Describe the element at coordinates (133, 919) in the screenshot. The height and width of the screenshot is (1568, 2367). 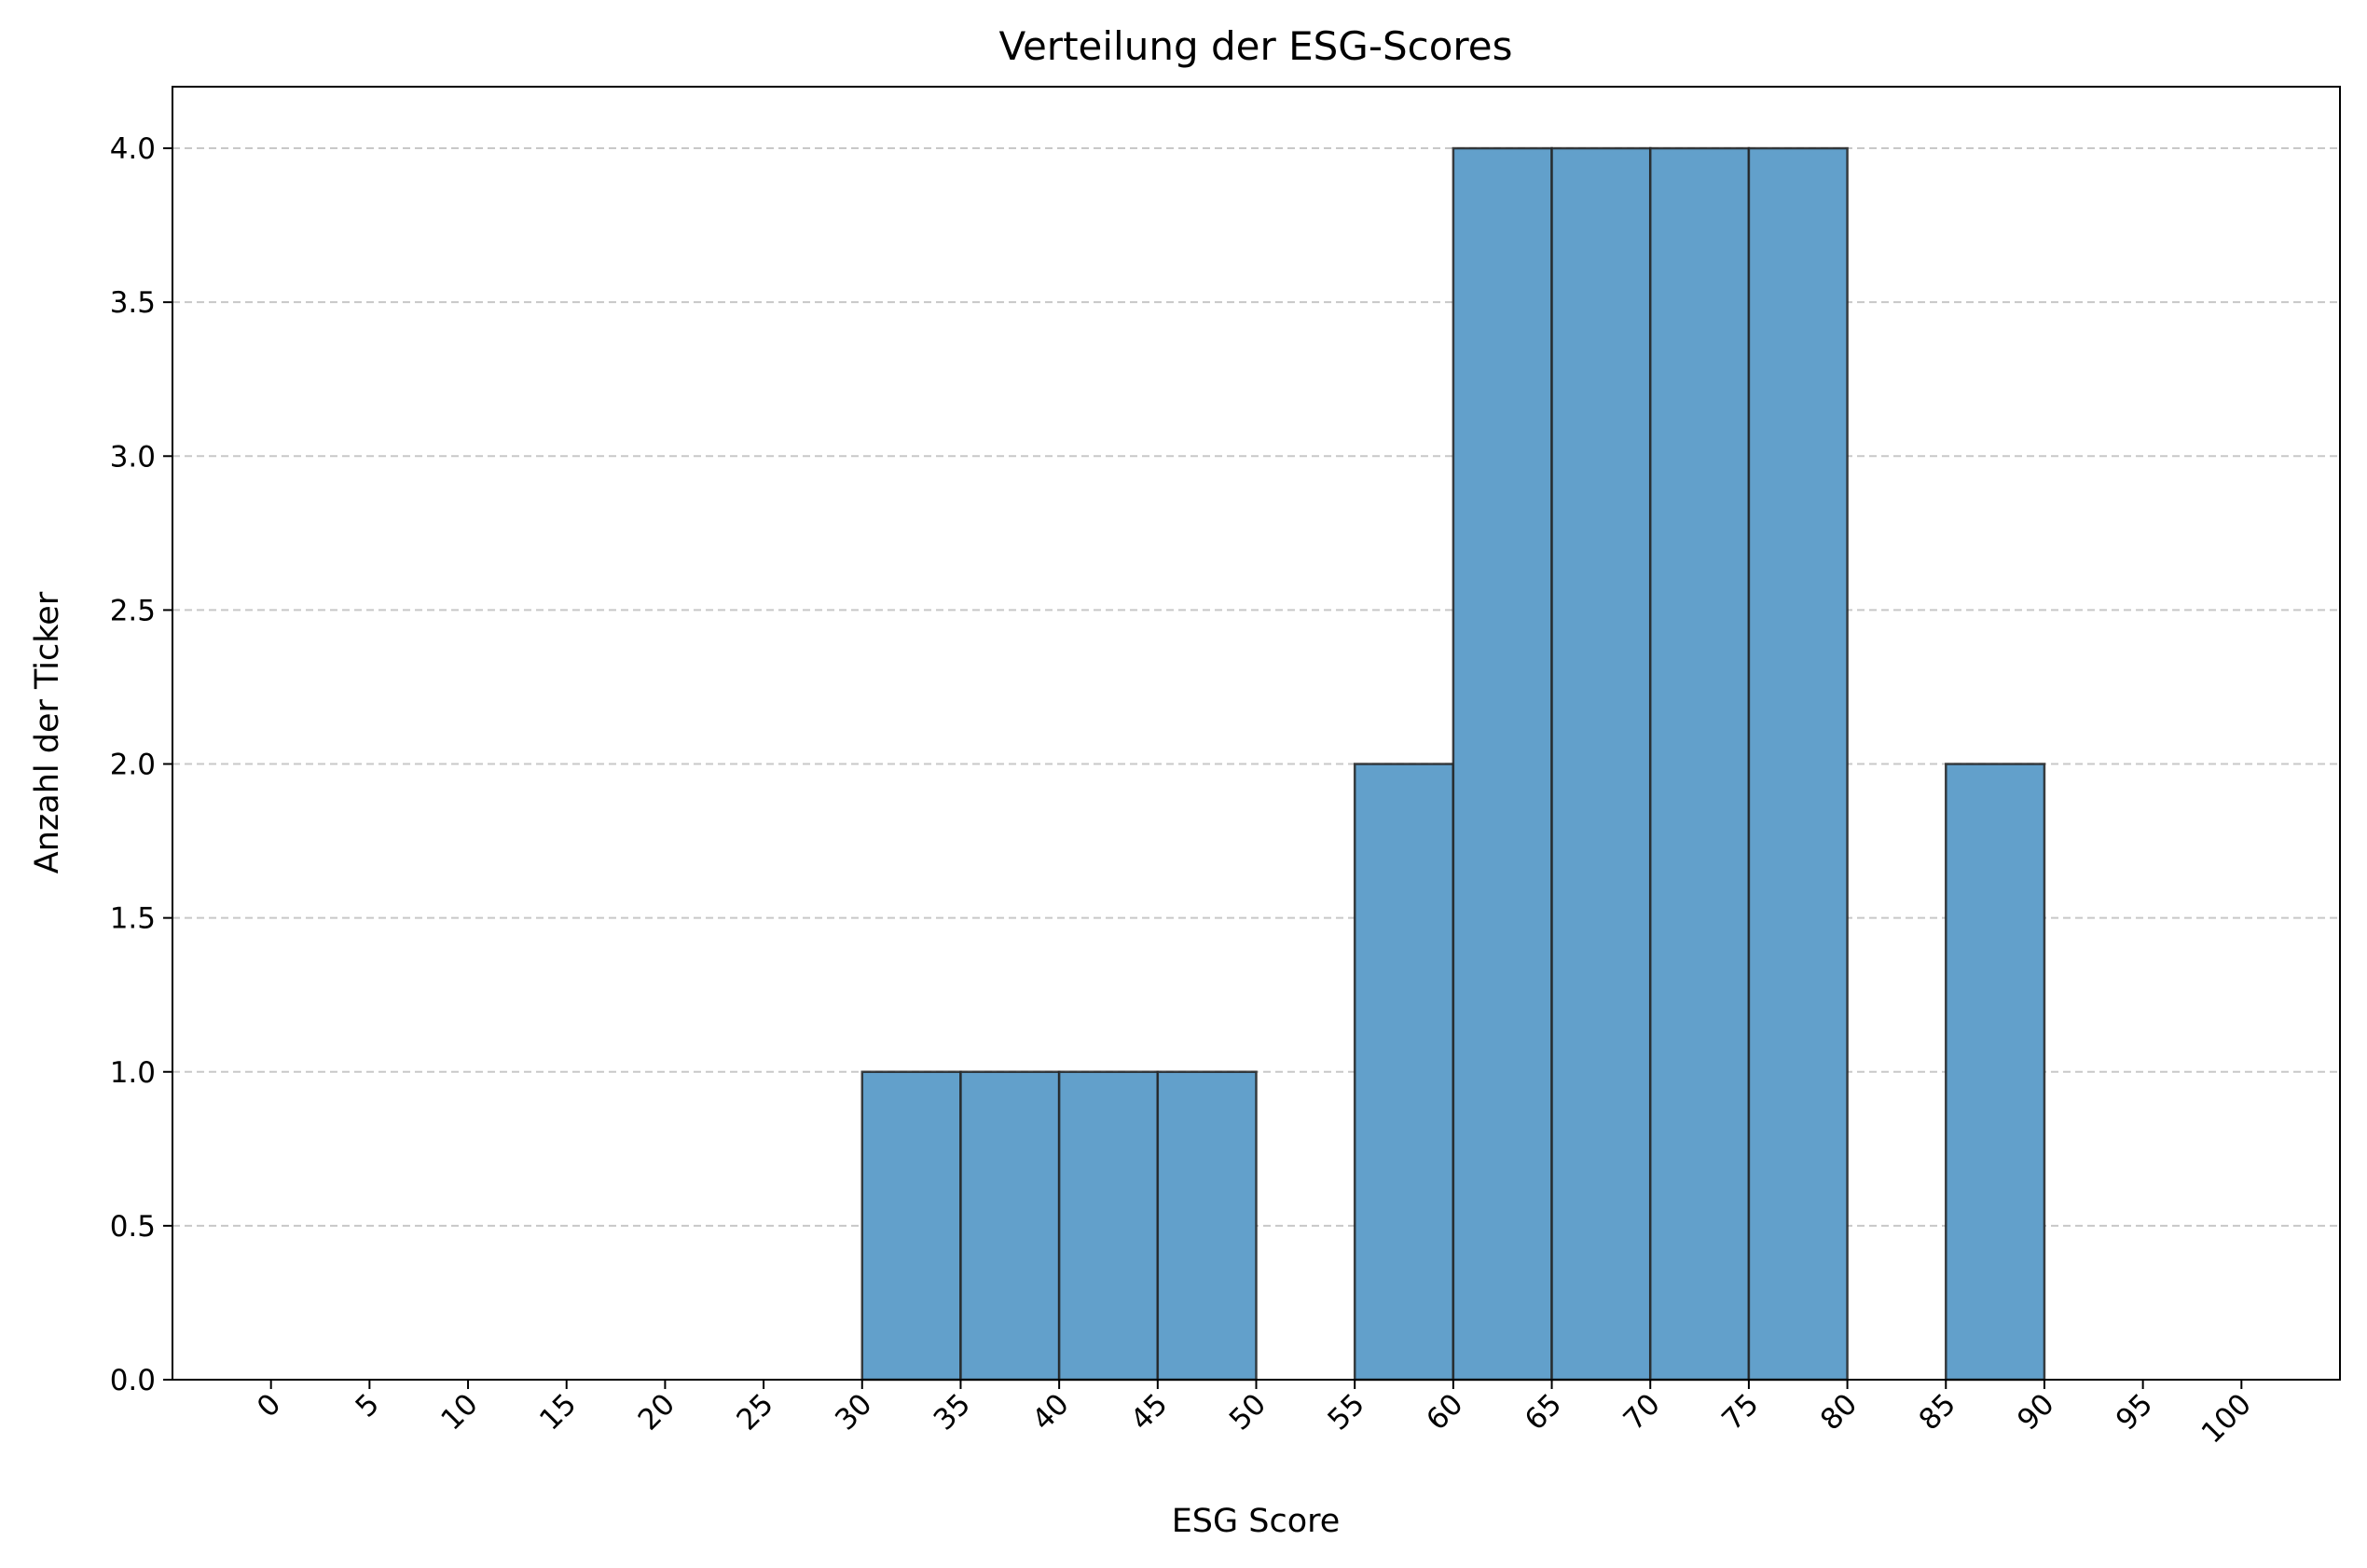
I see `y-tick-label: 1.5` at that location.